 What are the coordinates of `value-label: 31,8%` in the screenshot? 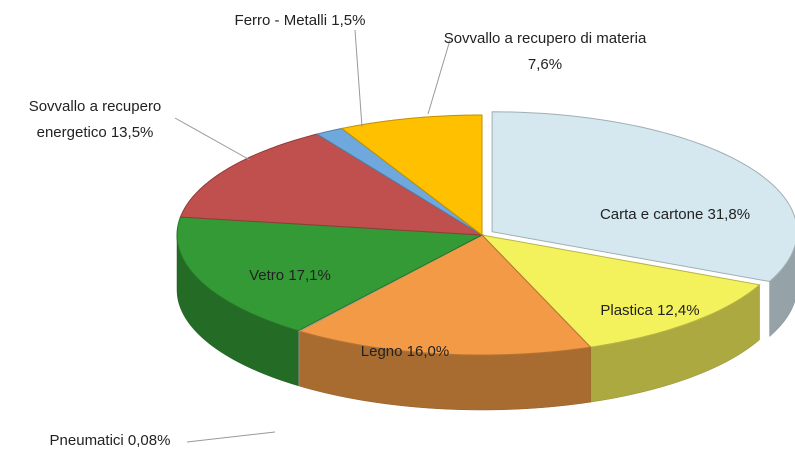 It's located at (729, 214).